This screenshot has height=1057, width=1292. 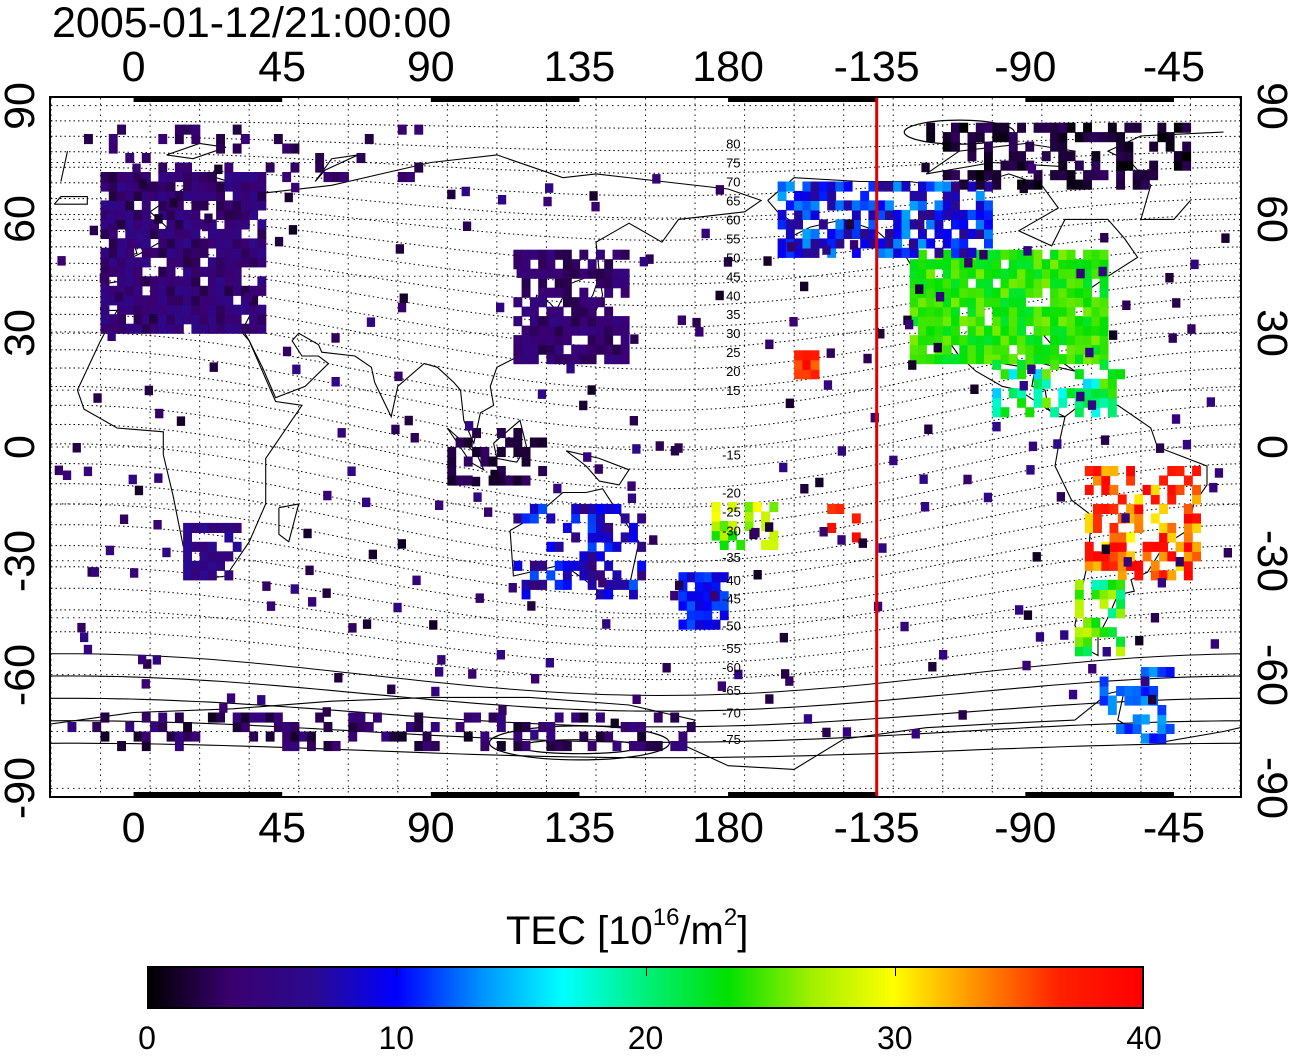 What do you see at coordinates (645, 729) in the screenshot?
I see `coastline` at bounding box center [645, 729].